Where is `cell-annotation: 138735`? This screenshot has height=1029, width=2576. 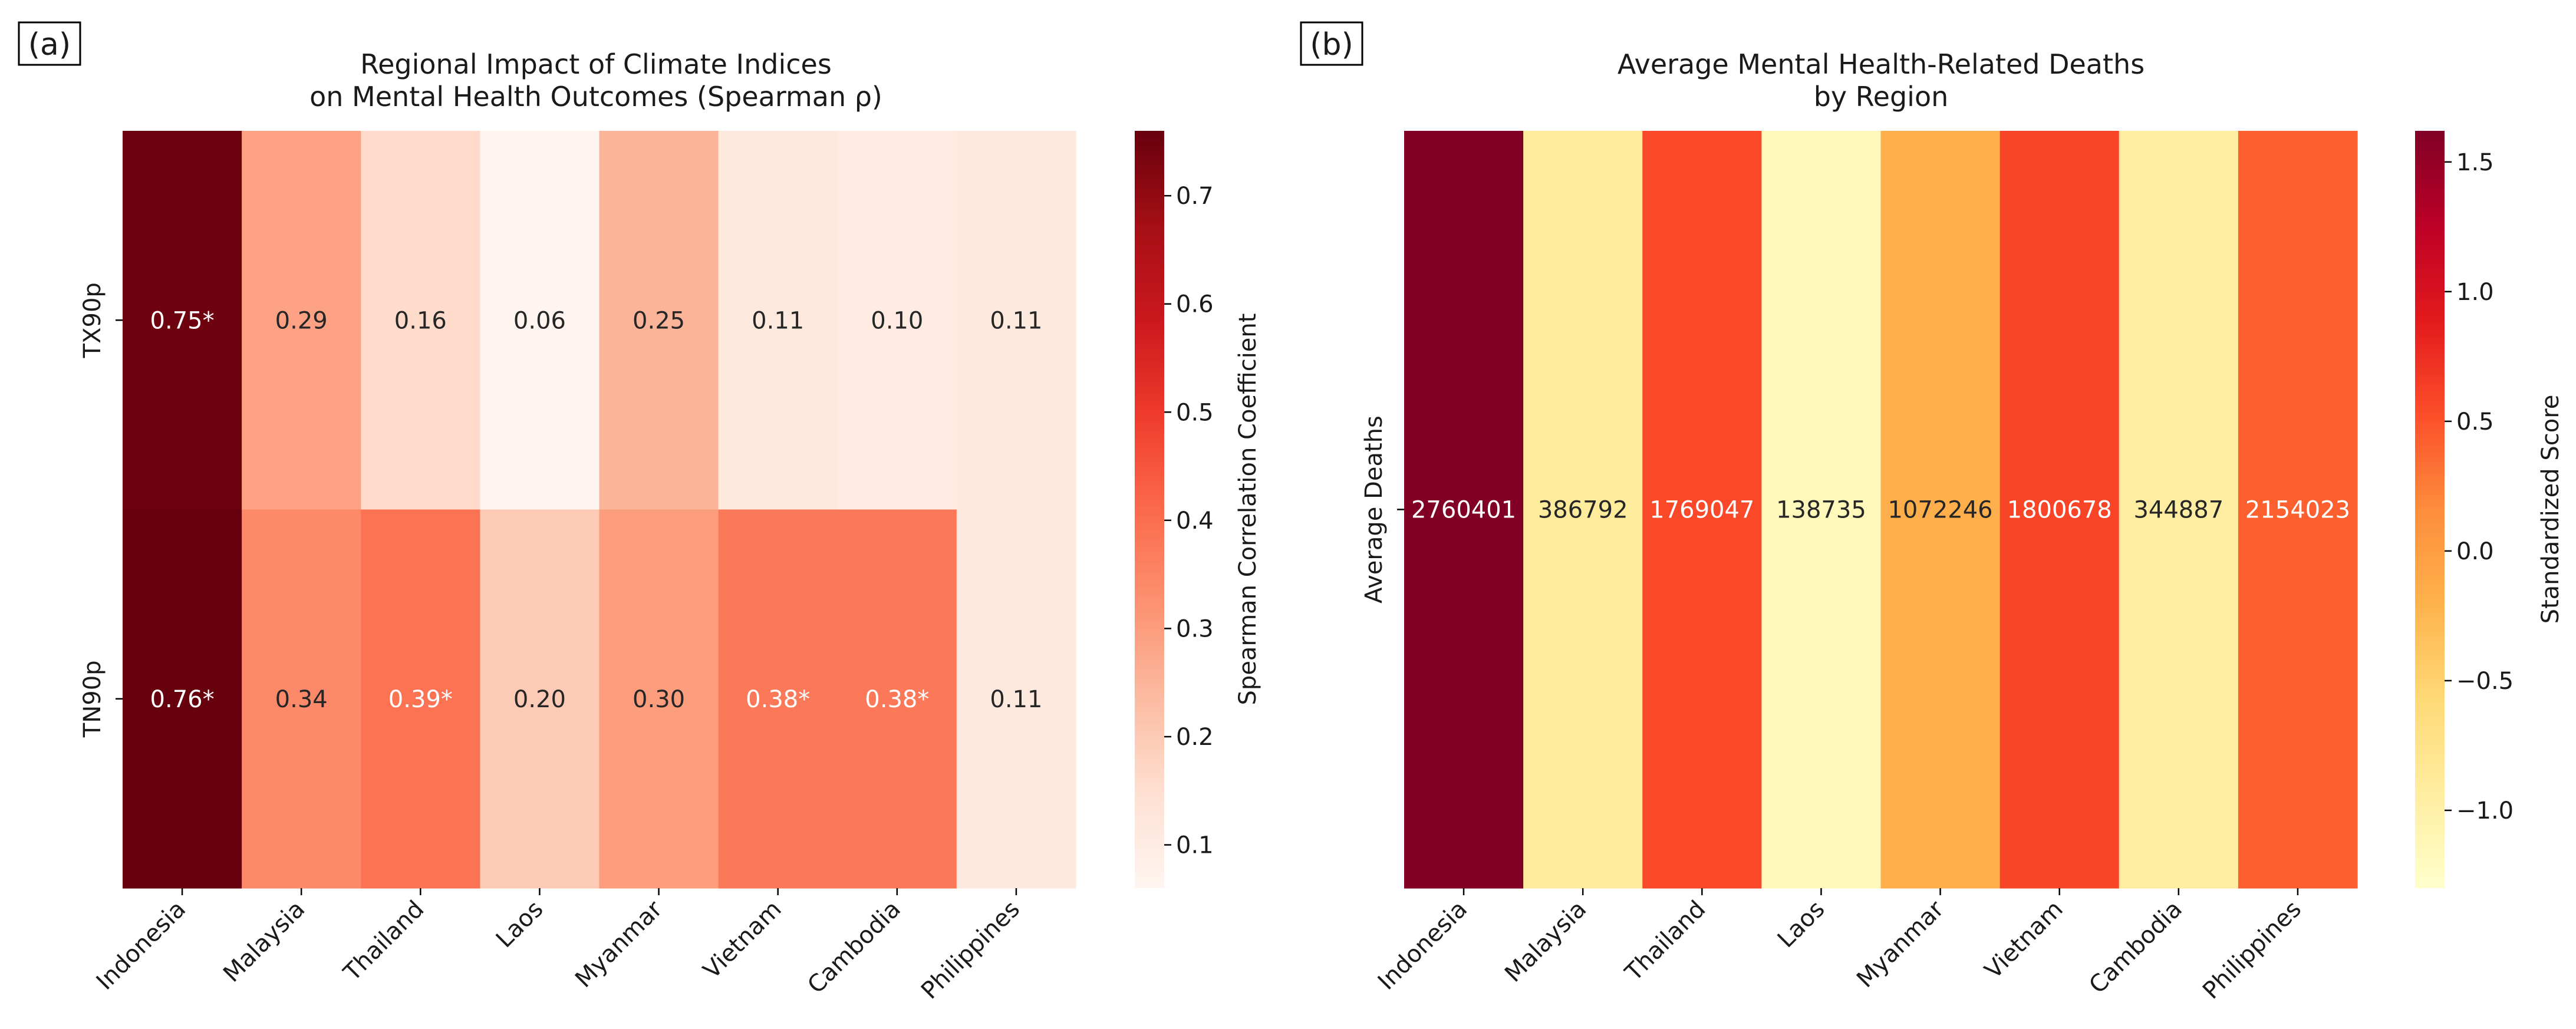 cell-annotation: 138735 is located at coordinates (1821, 510).